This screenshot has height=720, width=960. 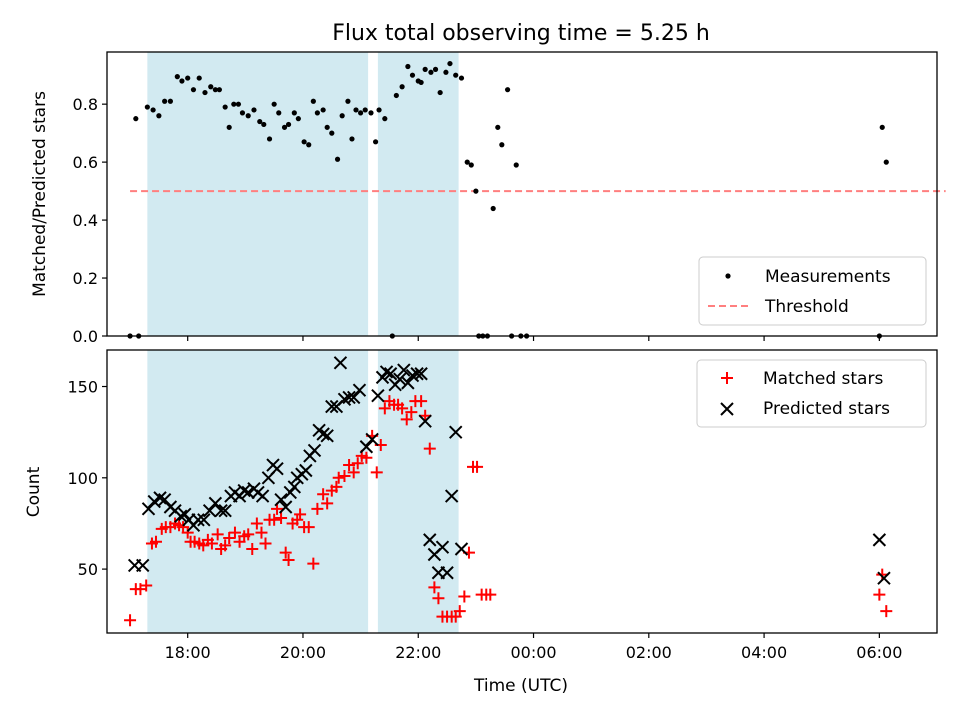 I want to click on bottom-y-axis-label: Count, so click(x=34, y=491).